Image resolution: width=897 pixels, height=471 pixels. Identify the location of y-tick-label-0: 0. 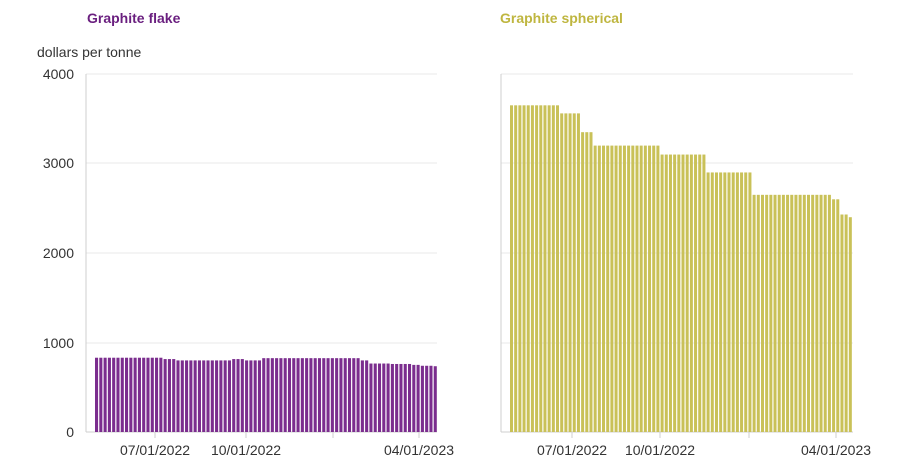
(70, 432).